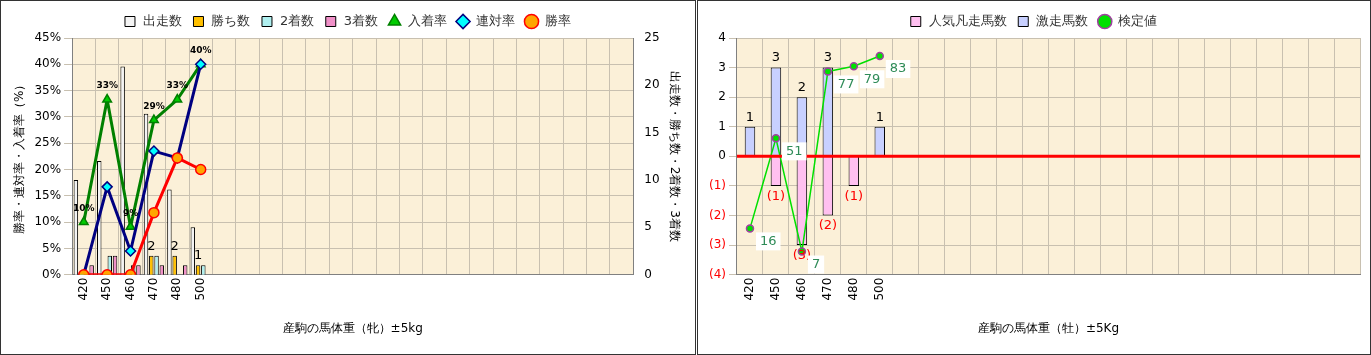 The image size is (1371, 355). What do you see at coordinates (48, 116) in the screenshot?
I see `y-tick-label: 30%` at bounding box center [48, 116].